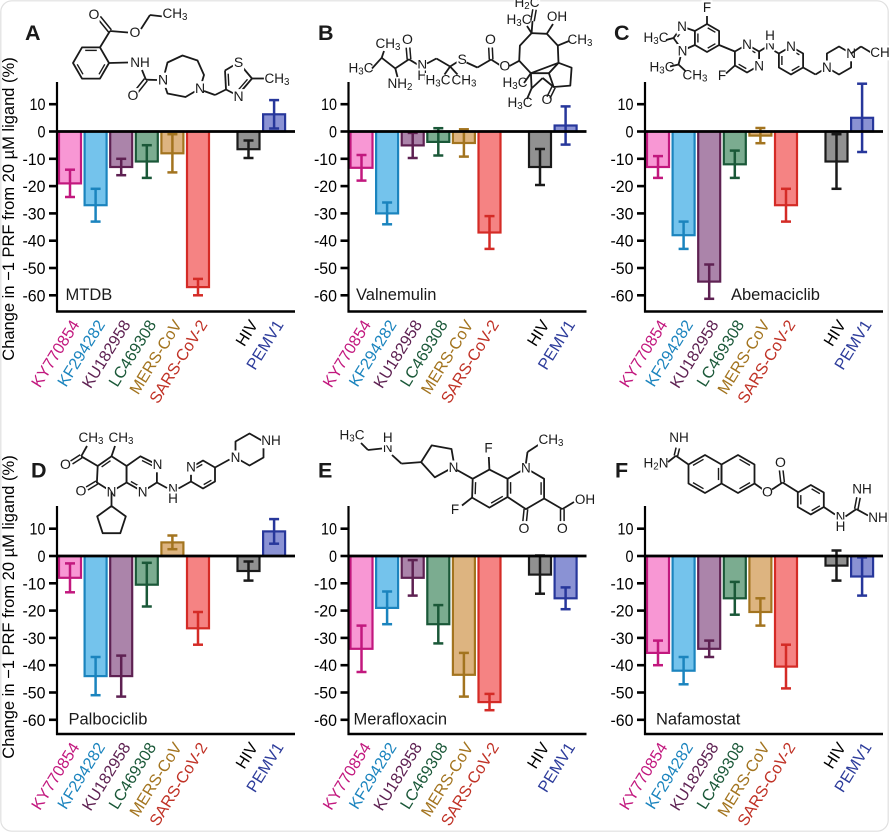 Image resolution: width=889 pixels, height=832 pixels. What do you see at coordinates (622, 33) in the screenshot?
I see `svg-text: C` at bounding box center [622, 33].